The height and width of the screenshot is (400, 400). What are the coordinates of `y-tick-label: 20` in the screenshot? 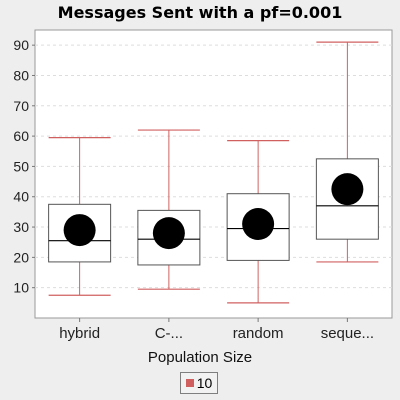 It's located at (21, 257).